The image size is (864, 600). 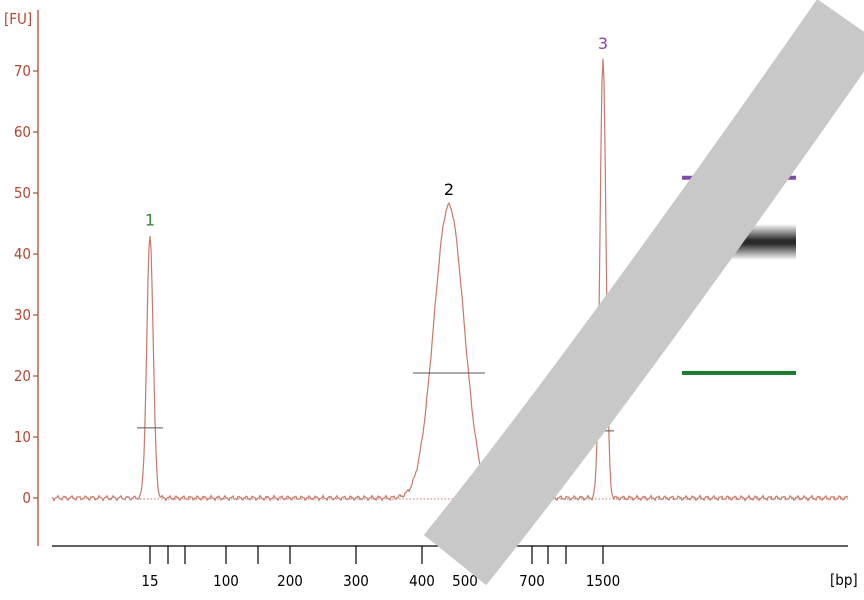 What do you see at coordinates (356, 581) in the screenshot?
I see `x-tick-label: 300` at bounding box center [356, 581].